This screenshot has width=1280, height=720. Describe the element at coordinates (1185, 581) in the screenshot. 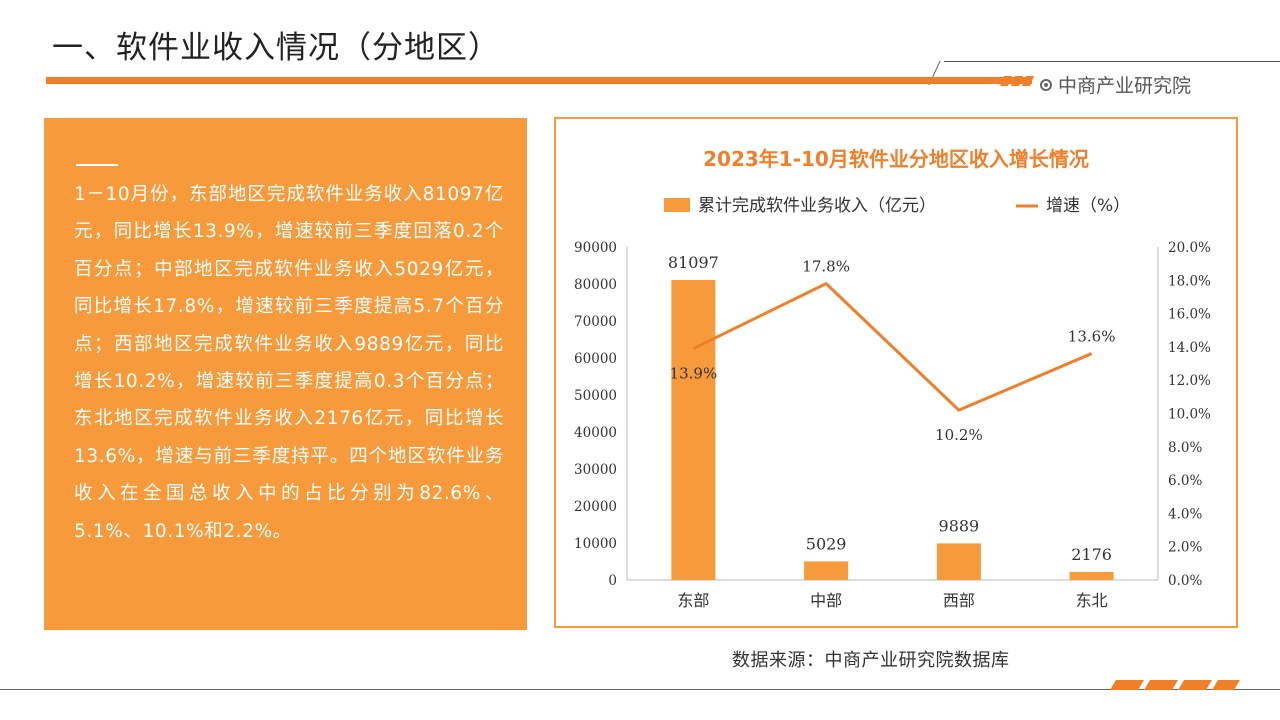

I see `y-tick-right: 0.0%` at that location.